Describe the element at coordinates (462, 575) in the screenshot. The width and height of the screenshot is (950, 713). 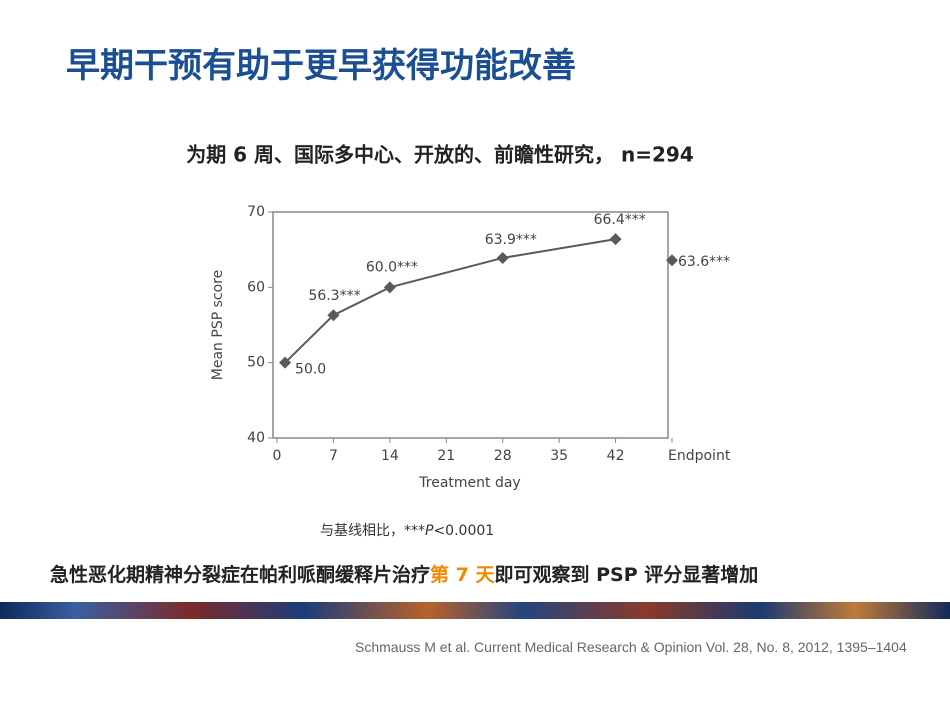
I see `conclusion-highlight: 第 7 天` at that location.